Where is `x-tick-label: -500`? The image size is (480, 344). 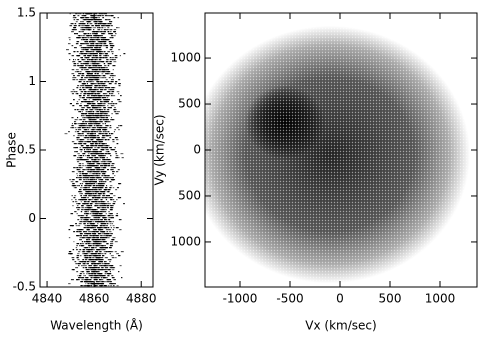
x-tick-label: -500 is located at coordinates (289, 299).